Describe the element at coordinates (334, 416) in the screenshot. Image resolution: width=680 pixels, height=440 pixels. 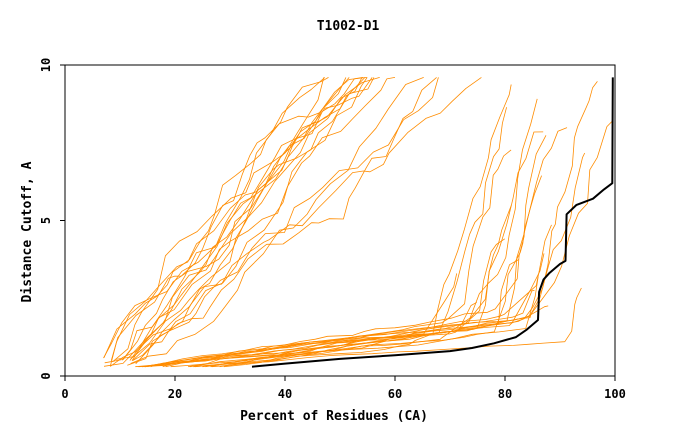
I see `x-axis-label: Percent of Residues (CA)` at that location.